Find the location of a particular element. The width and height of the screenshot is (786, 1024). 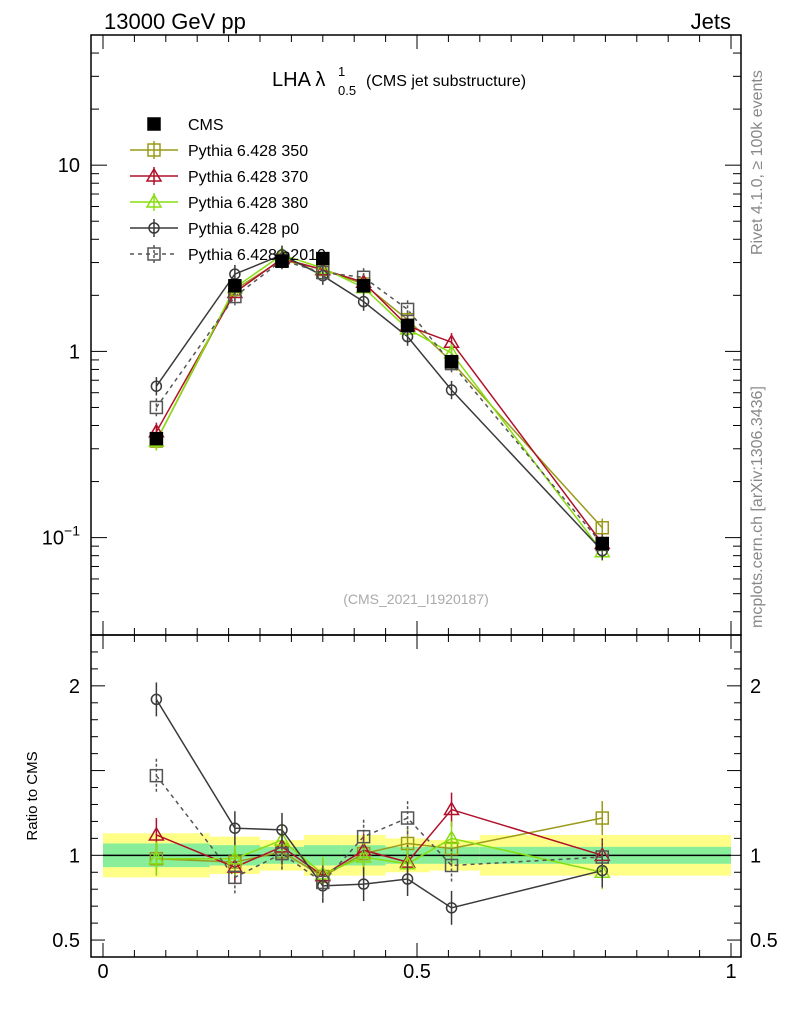

analysis-watermark: (CMS_2021_I1920187) is located at coordinates (416, 599).